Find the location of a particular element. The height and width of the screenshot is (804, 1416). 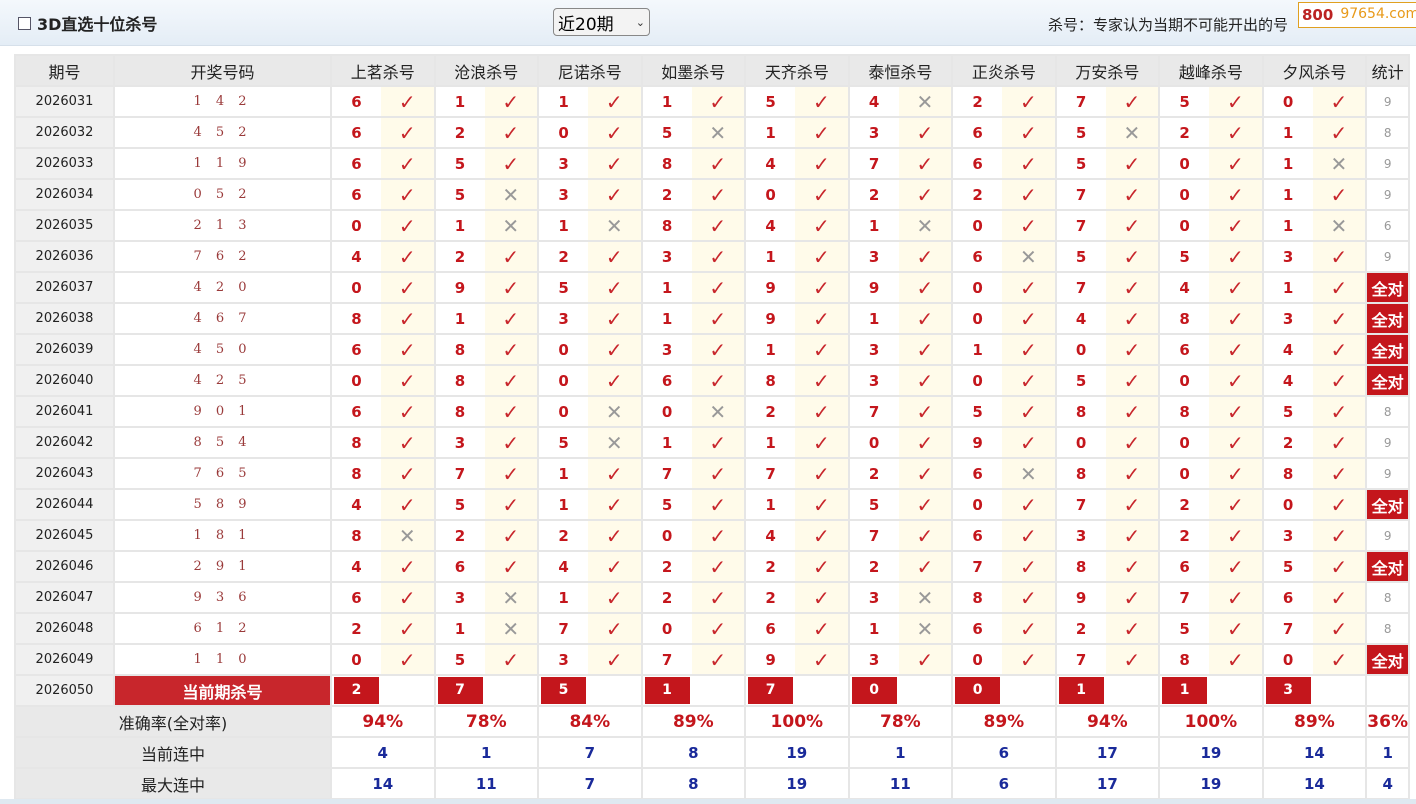

table-row: 2026035 2 1 3 0 ✓ 1 ✕ 1 ✕ 8 ✓ 4 ✓ 1 ✕ 0 ✓ 7 ✓ 0 ✓ 1 ✕ 6 is located at coordinates (712, 225).